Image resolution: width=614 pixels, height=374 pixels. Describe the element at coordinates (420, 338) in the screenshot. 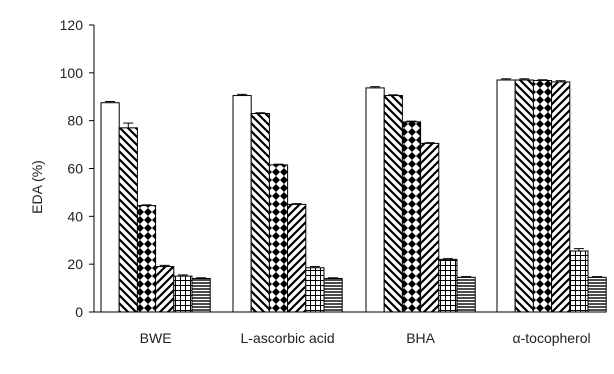

I see `x-category-label: BHA` at that location.